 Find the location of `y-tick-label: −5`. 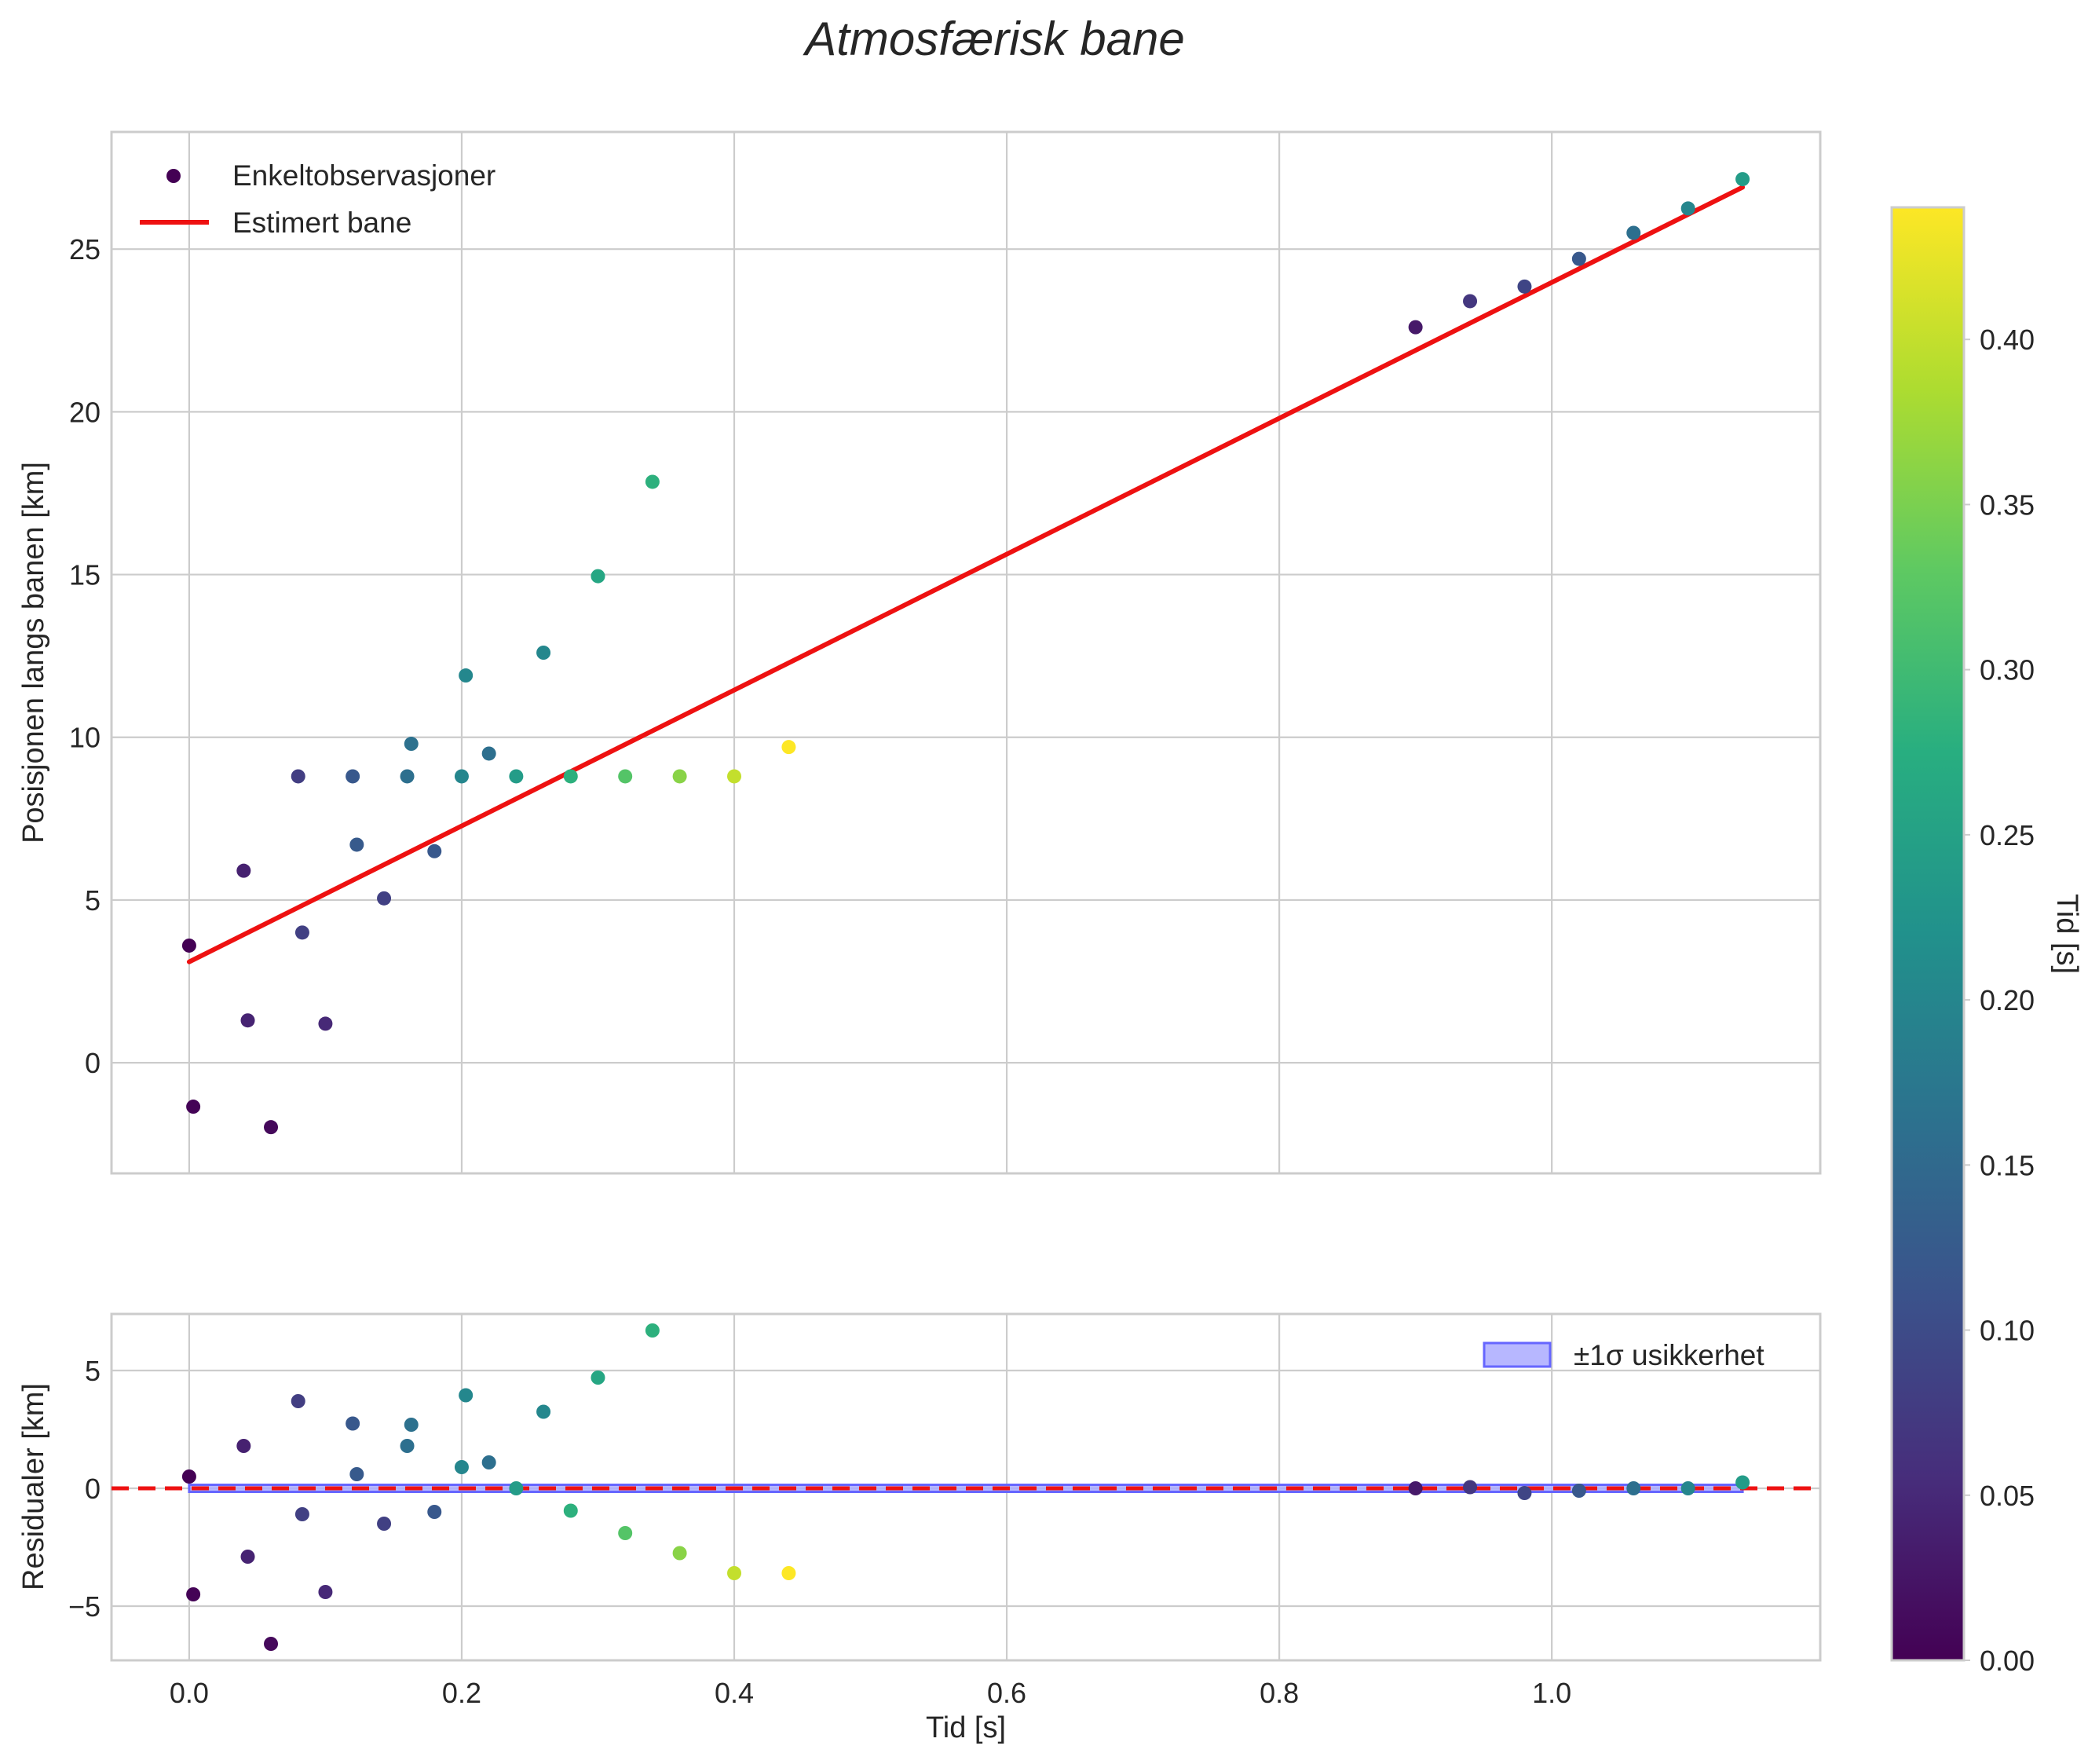

y-tick-label: −5 is located at coordinates (84, 1607).